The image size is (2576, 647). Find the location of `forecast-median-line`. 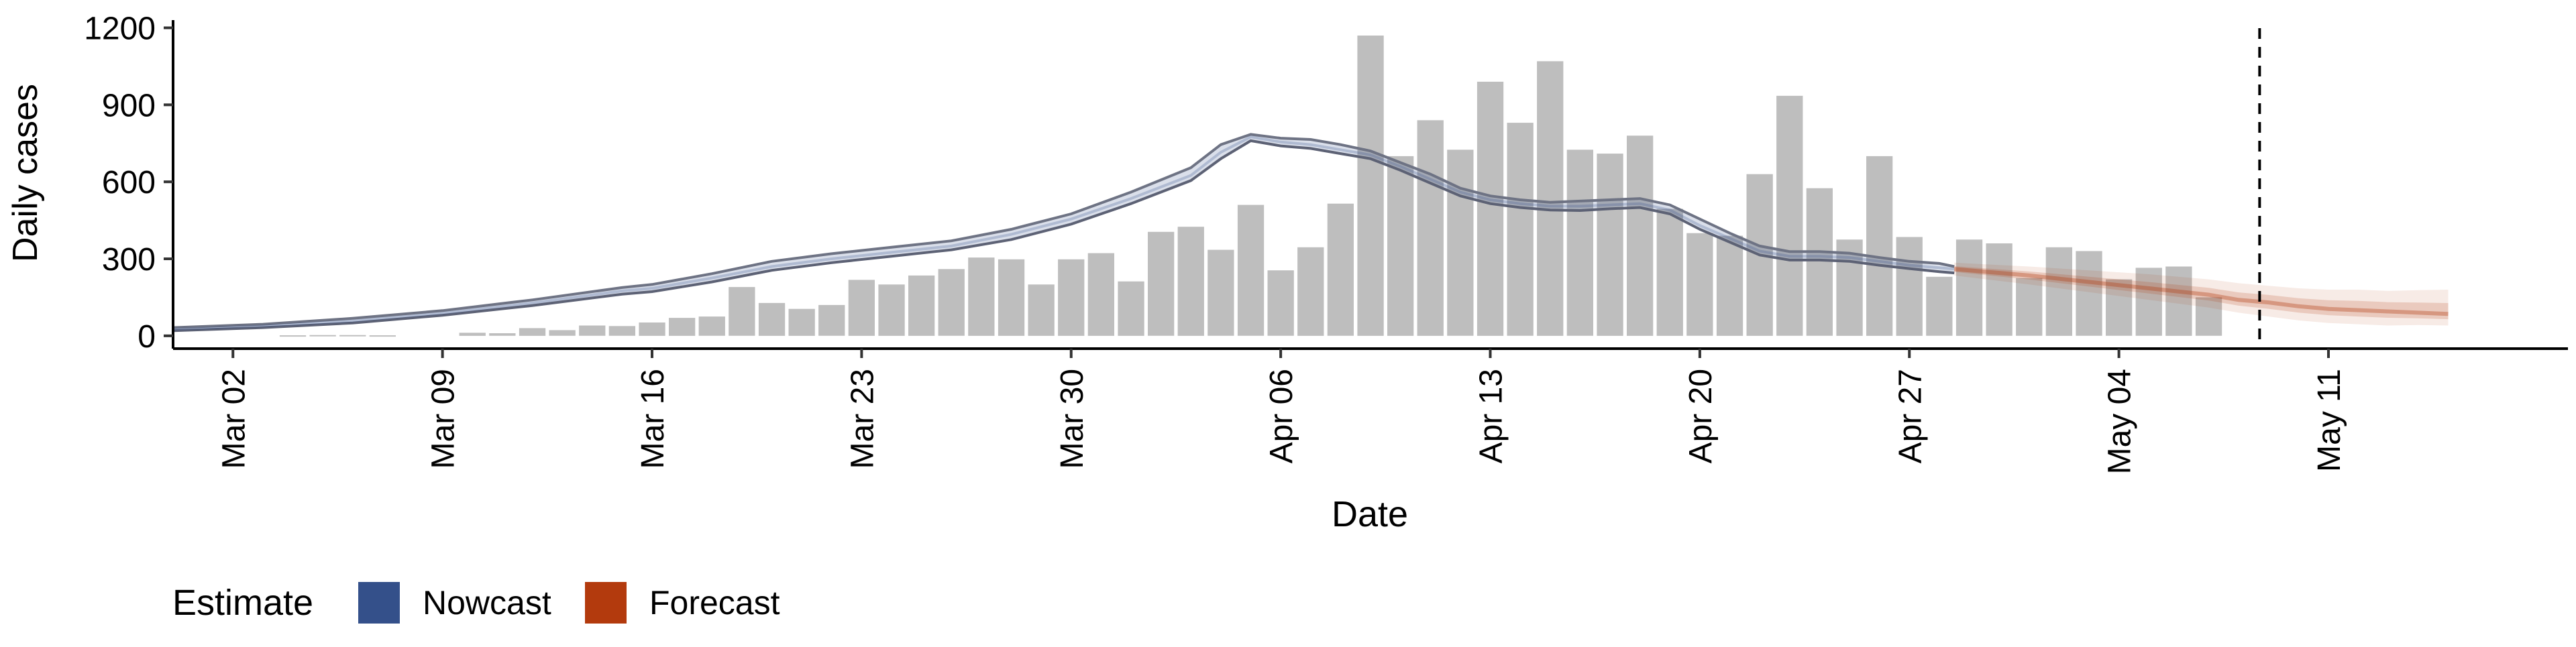

forecast-median-line is located at coordinates (2201, 291).